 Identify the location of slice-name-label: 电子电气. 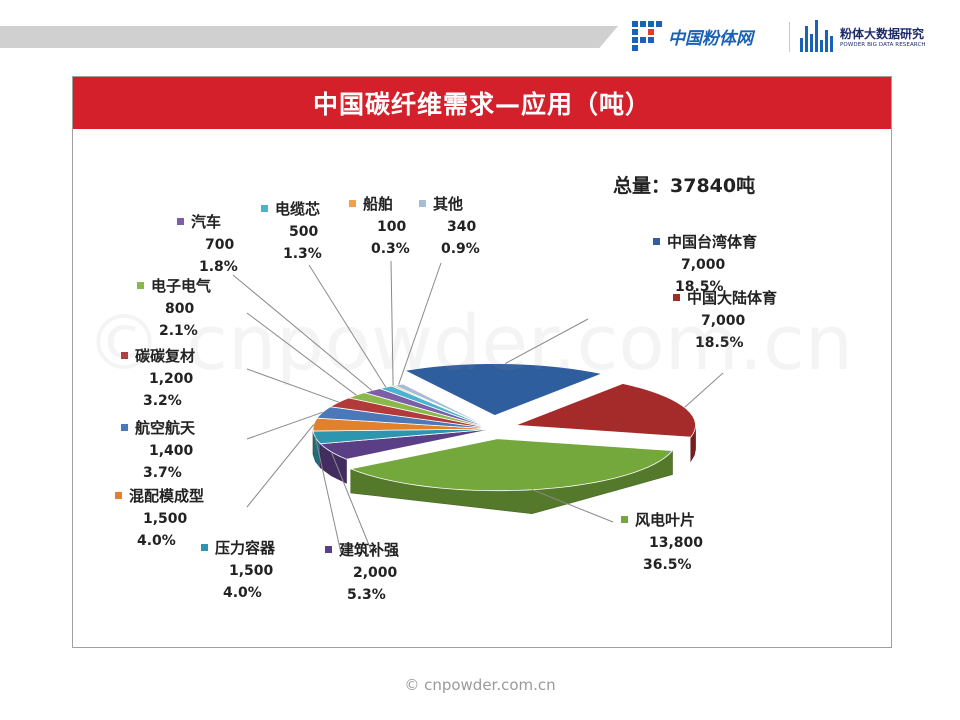
(181, 286).